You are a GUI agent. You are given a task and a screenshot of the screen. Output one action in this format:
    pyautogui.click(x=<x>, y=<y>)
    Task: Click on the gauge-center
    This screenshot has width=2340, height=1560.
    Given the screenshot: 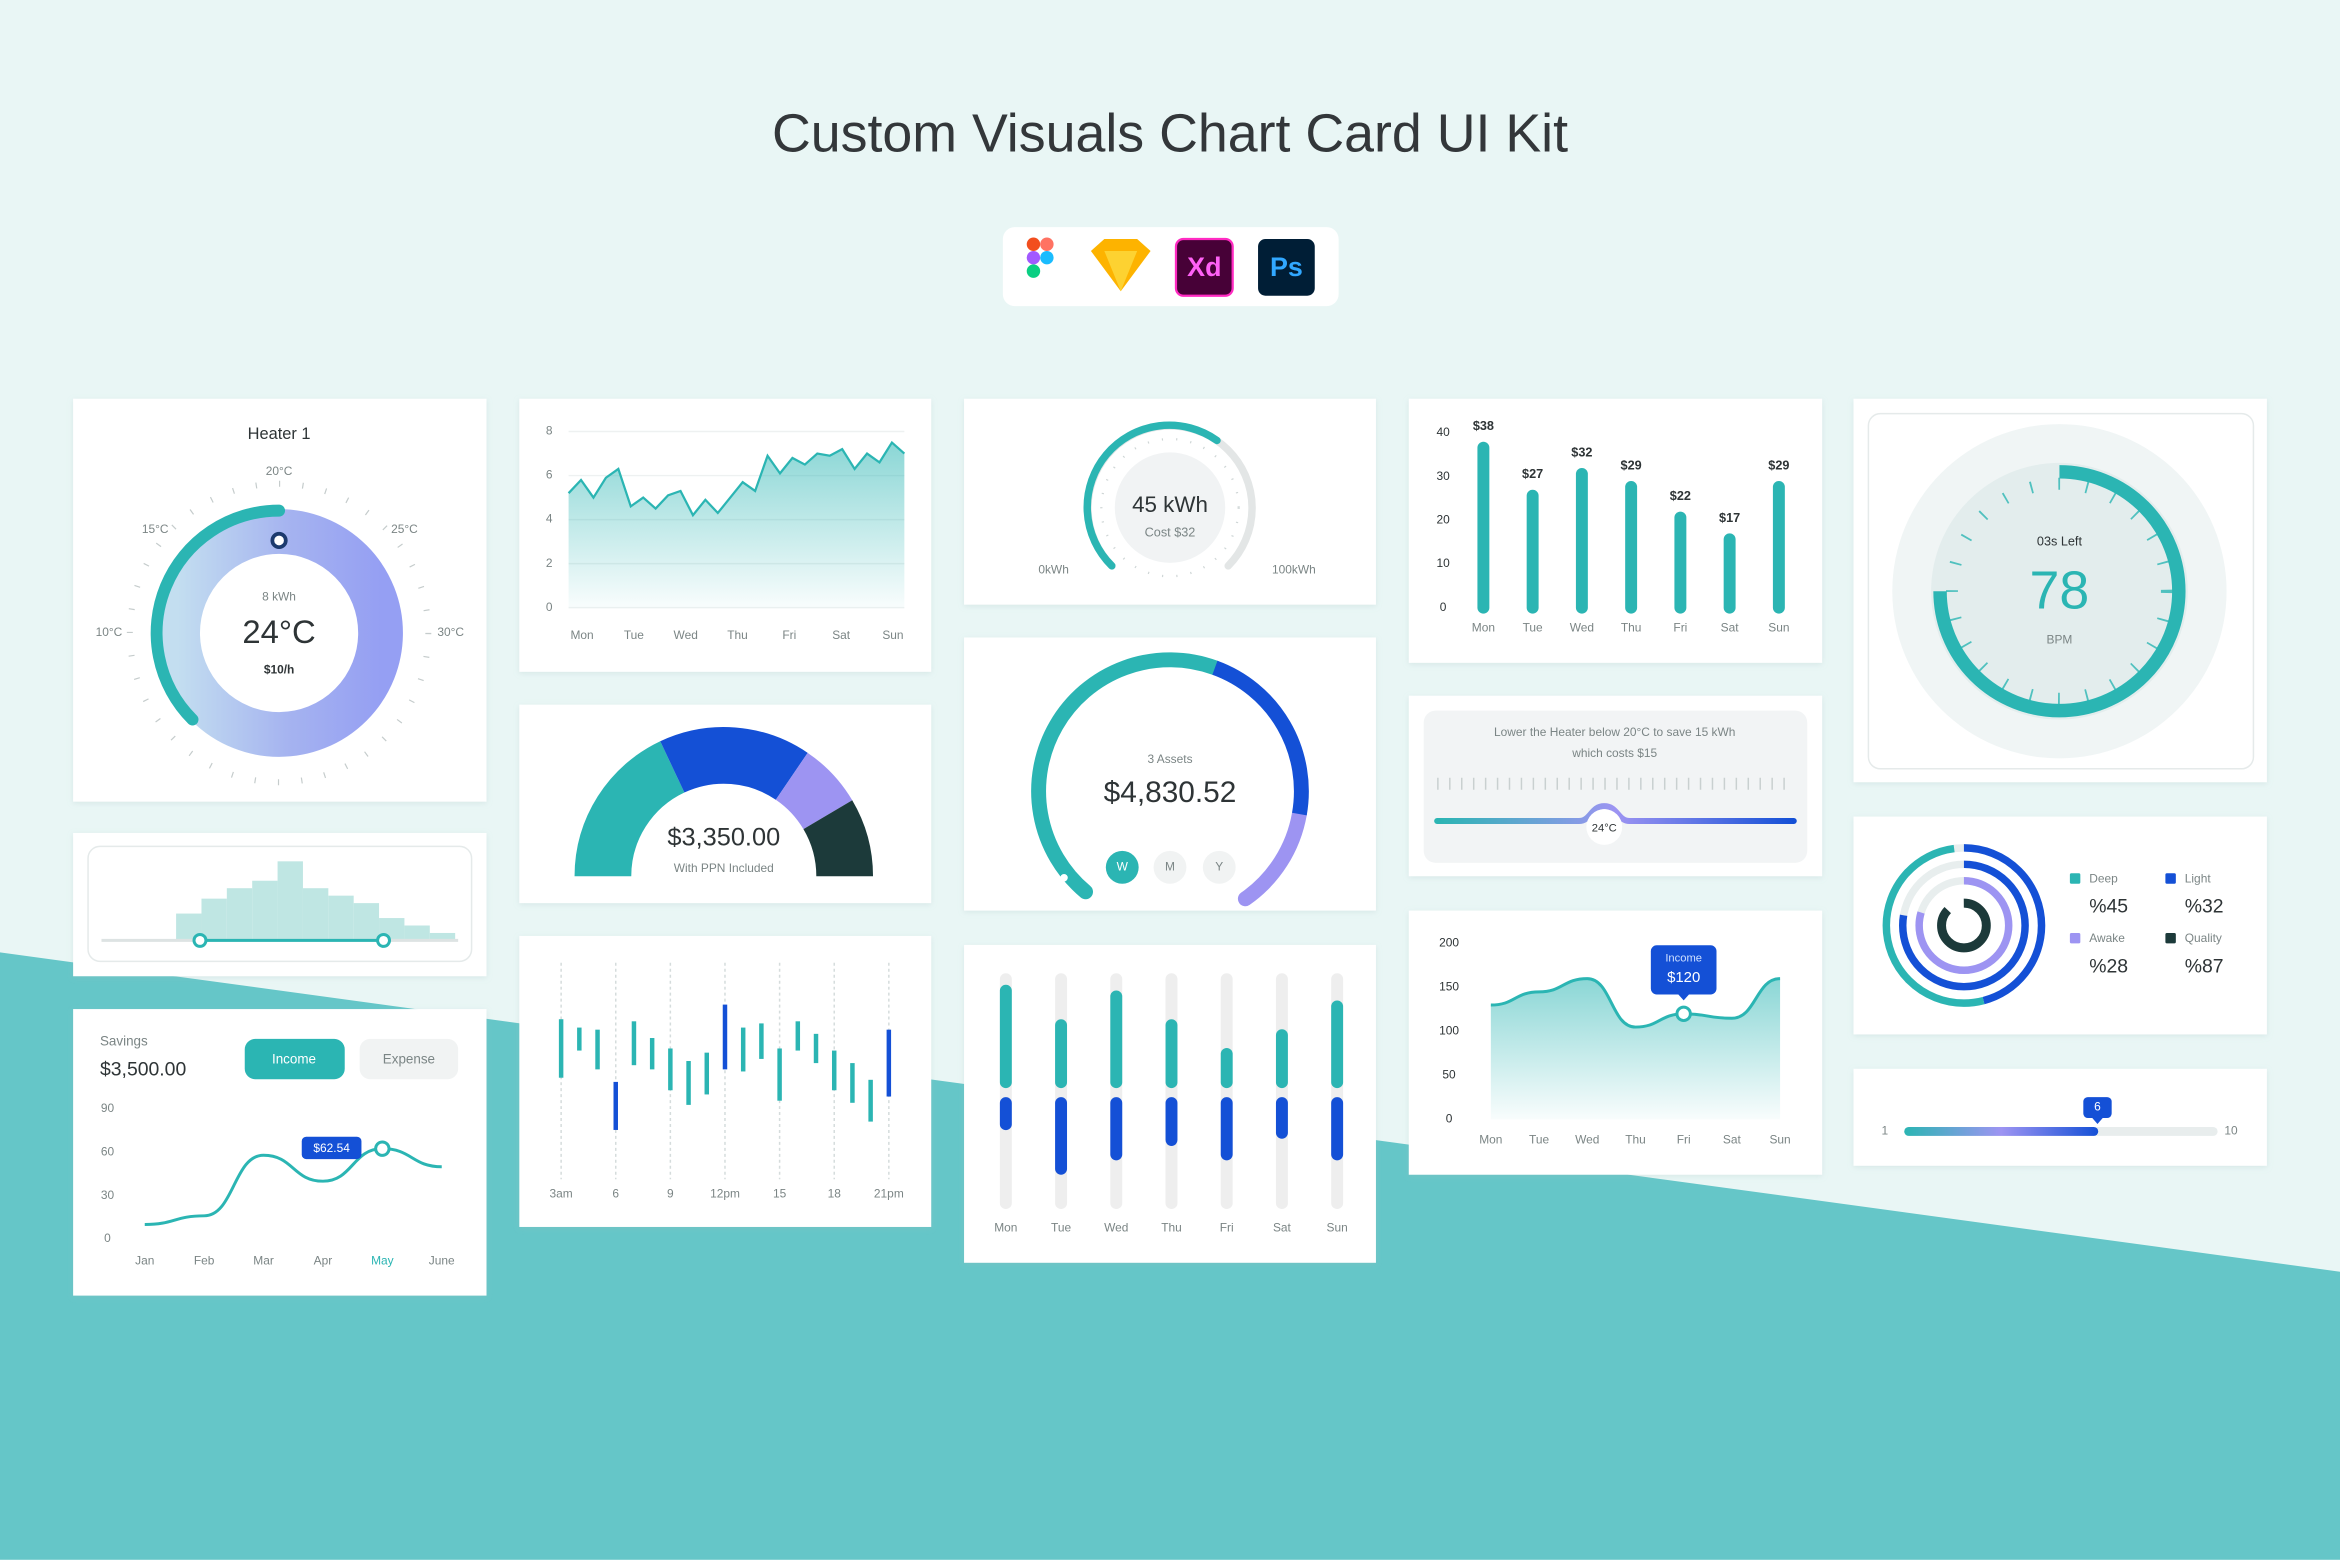 What is the action you would take?
    pyautogui.click(x=1170, y=507)
    